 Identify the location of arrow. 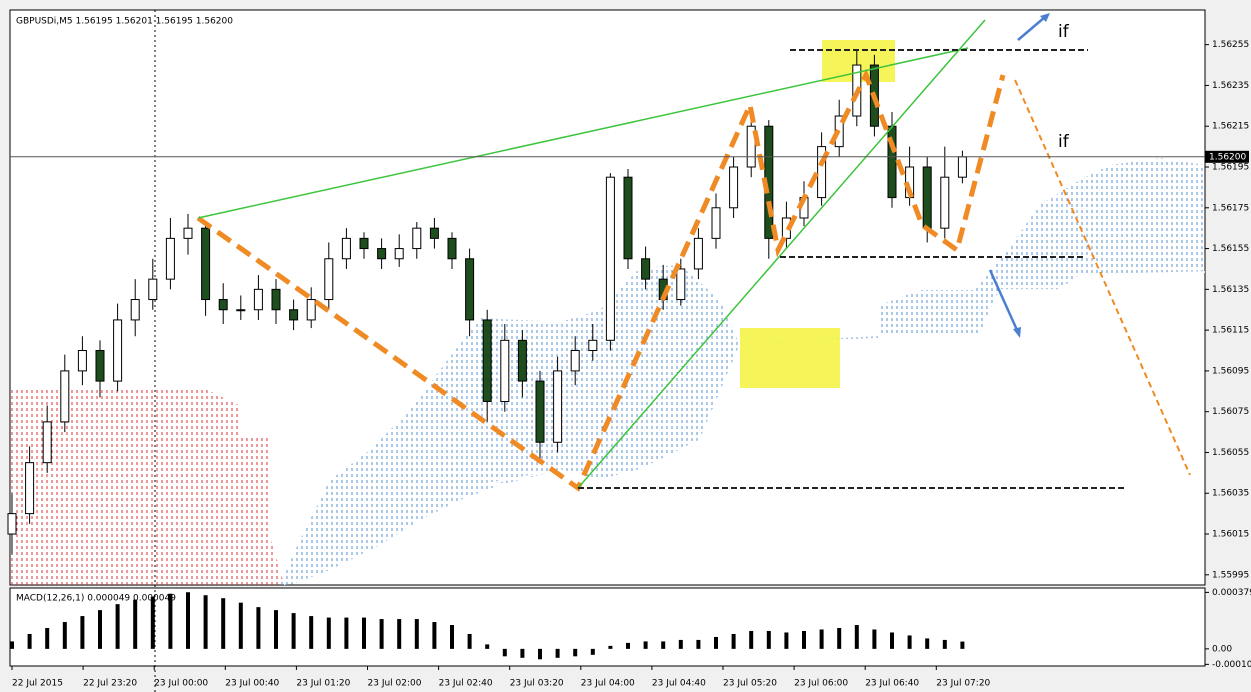
(1003, 300).